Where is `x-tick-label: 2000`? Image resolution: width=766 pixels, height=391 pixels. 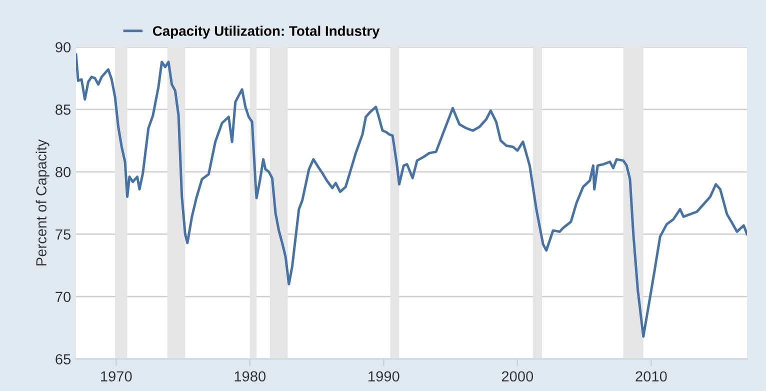
x-tick-label: 2000 is located at coordinates (518, 376).